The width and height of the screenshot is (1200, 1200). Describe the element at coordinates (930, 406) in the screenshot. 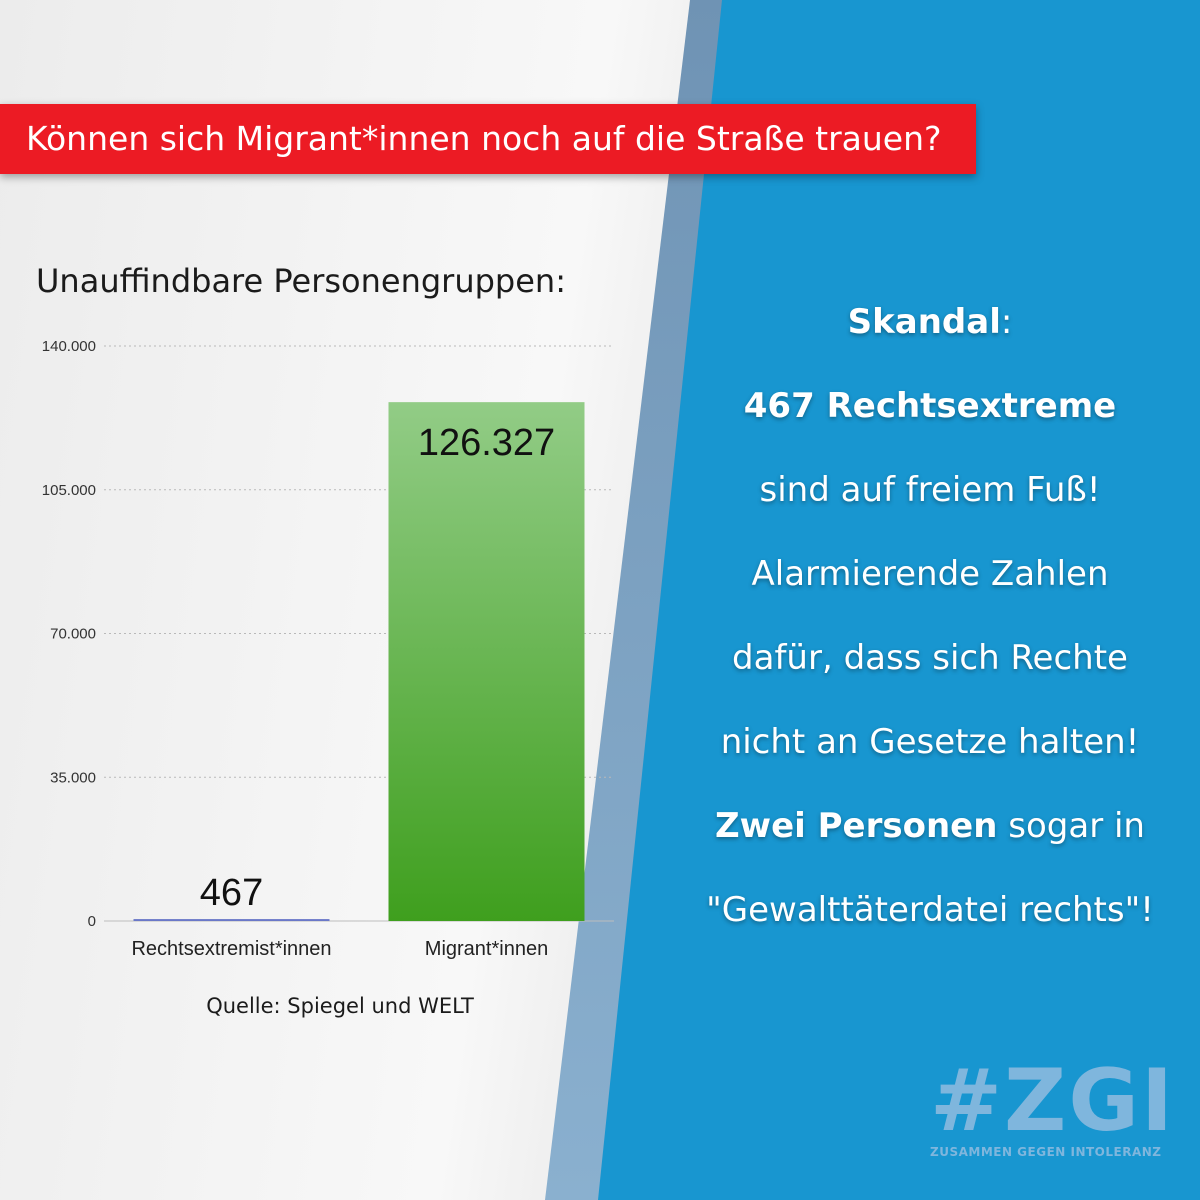

I see `statement-line-2: 467 Rechtsextreme` at that location.